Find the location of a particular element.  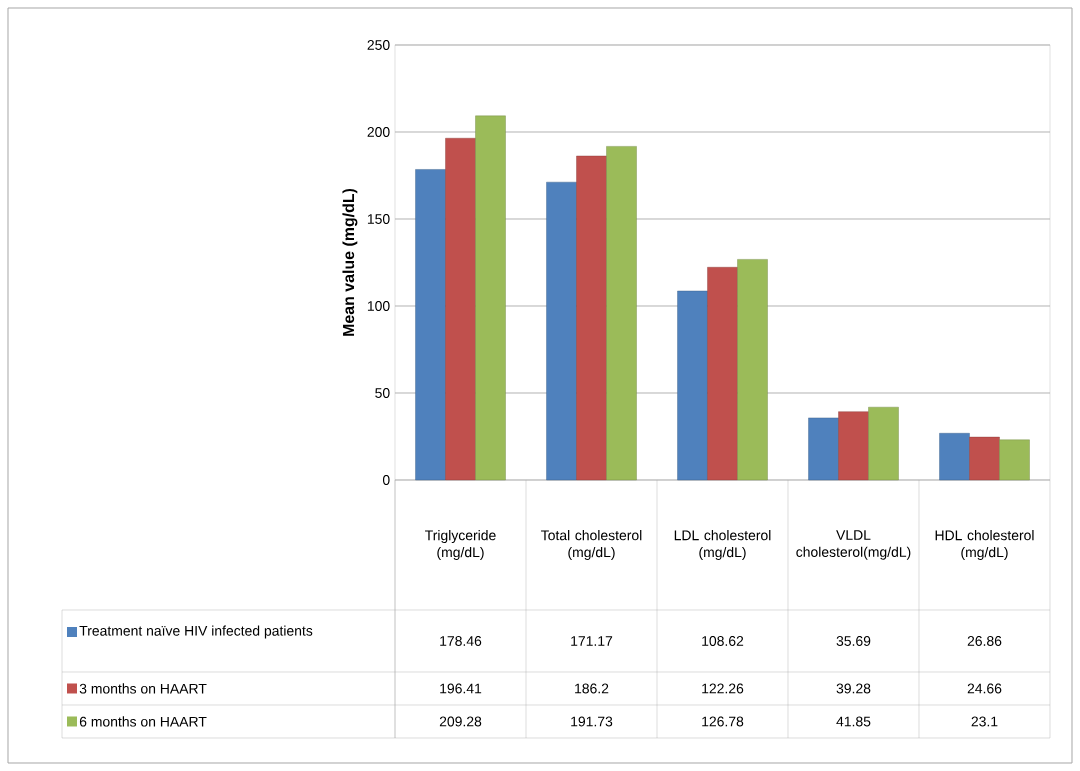

y-tick-label: 150 is located at coordinates (378, 219).